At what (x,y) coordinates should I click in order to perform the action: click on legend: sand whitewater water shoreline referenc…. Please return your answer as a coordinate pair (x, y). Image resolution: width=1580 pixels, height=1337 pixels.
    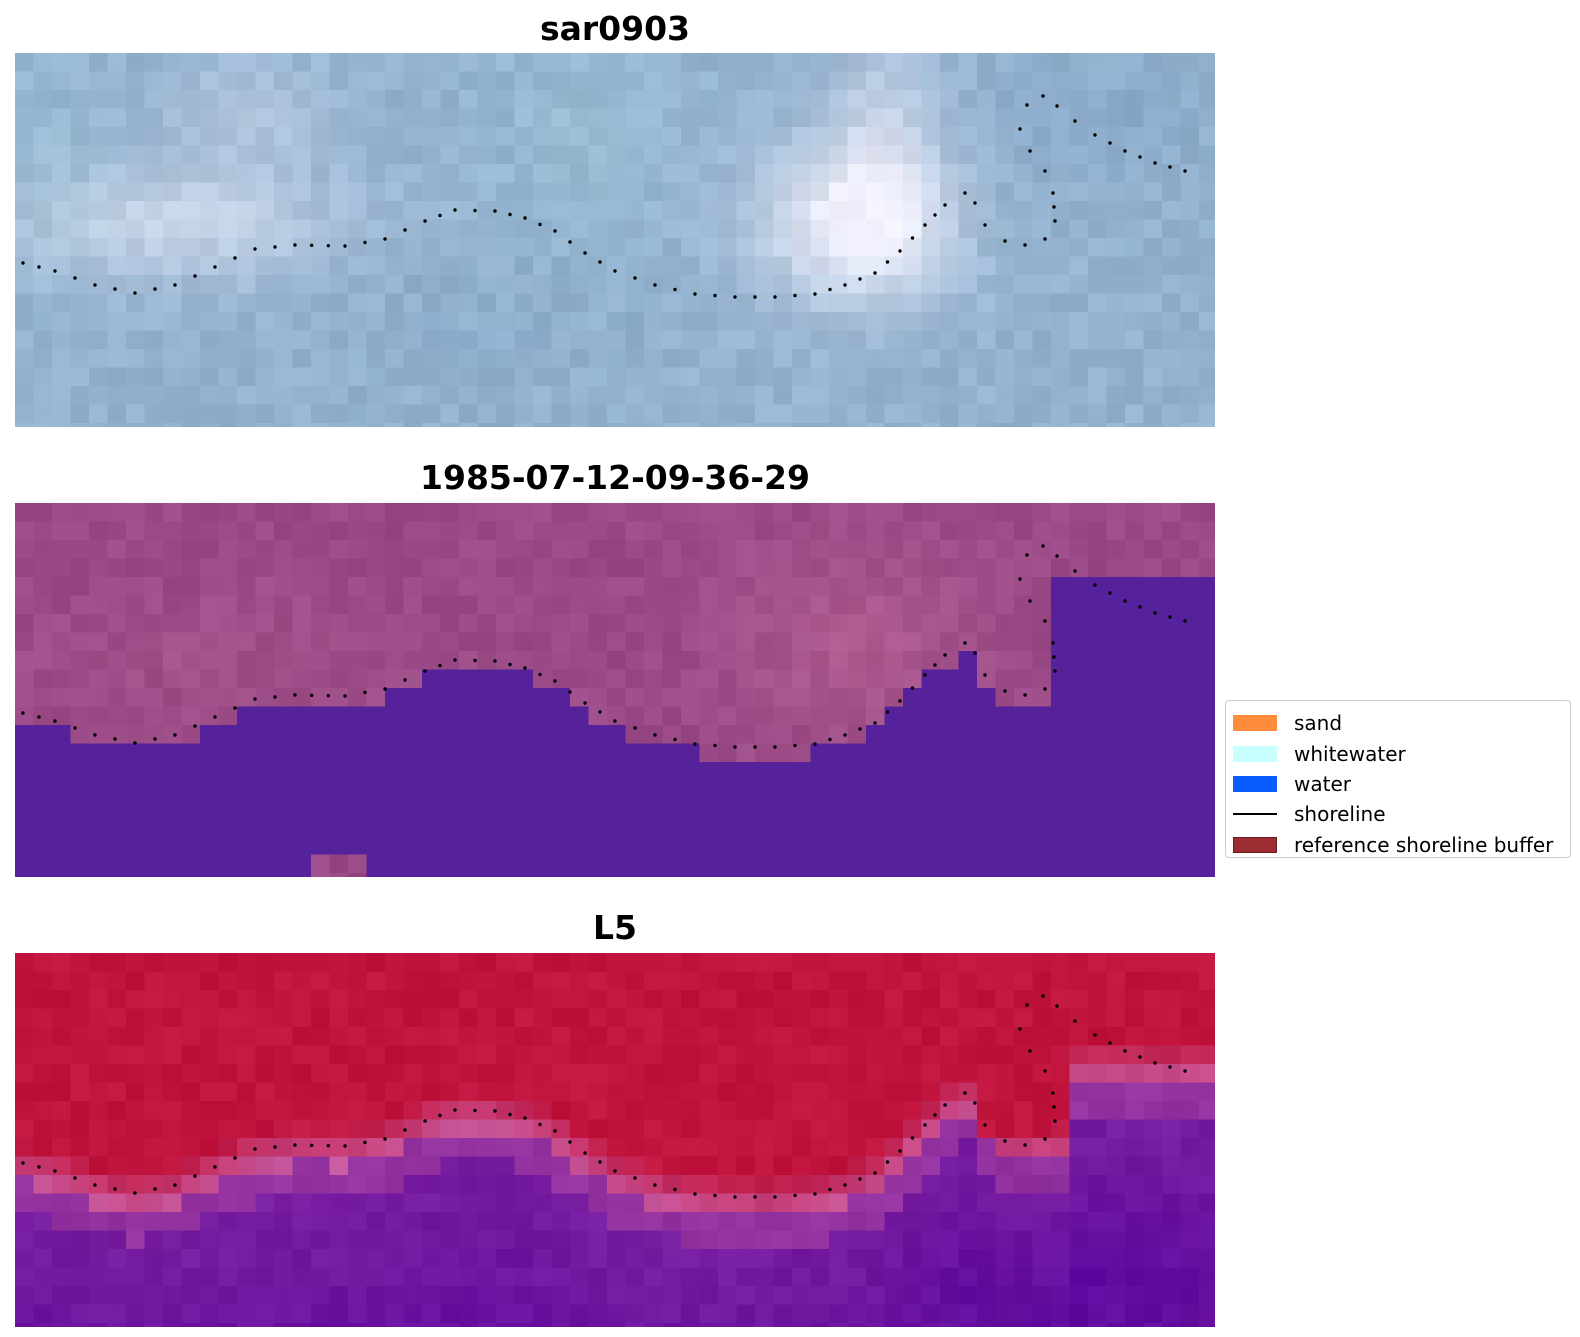
    Looking at the image, I should click on (1398, 779).